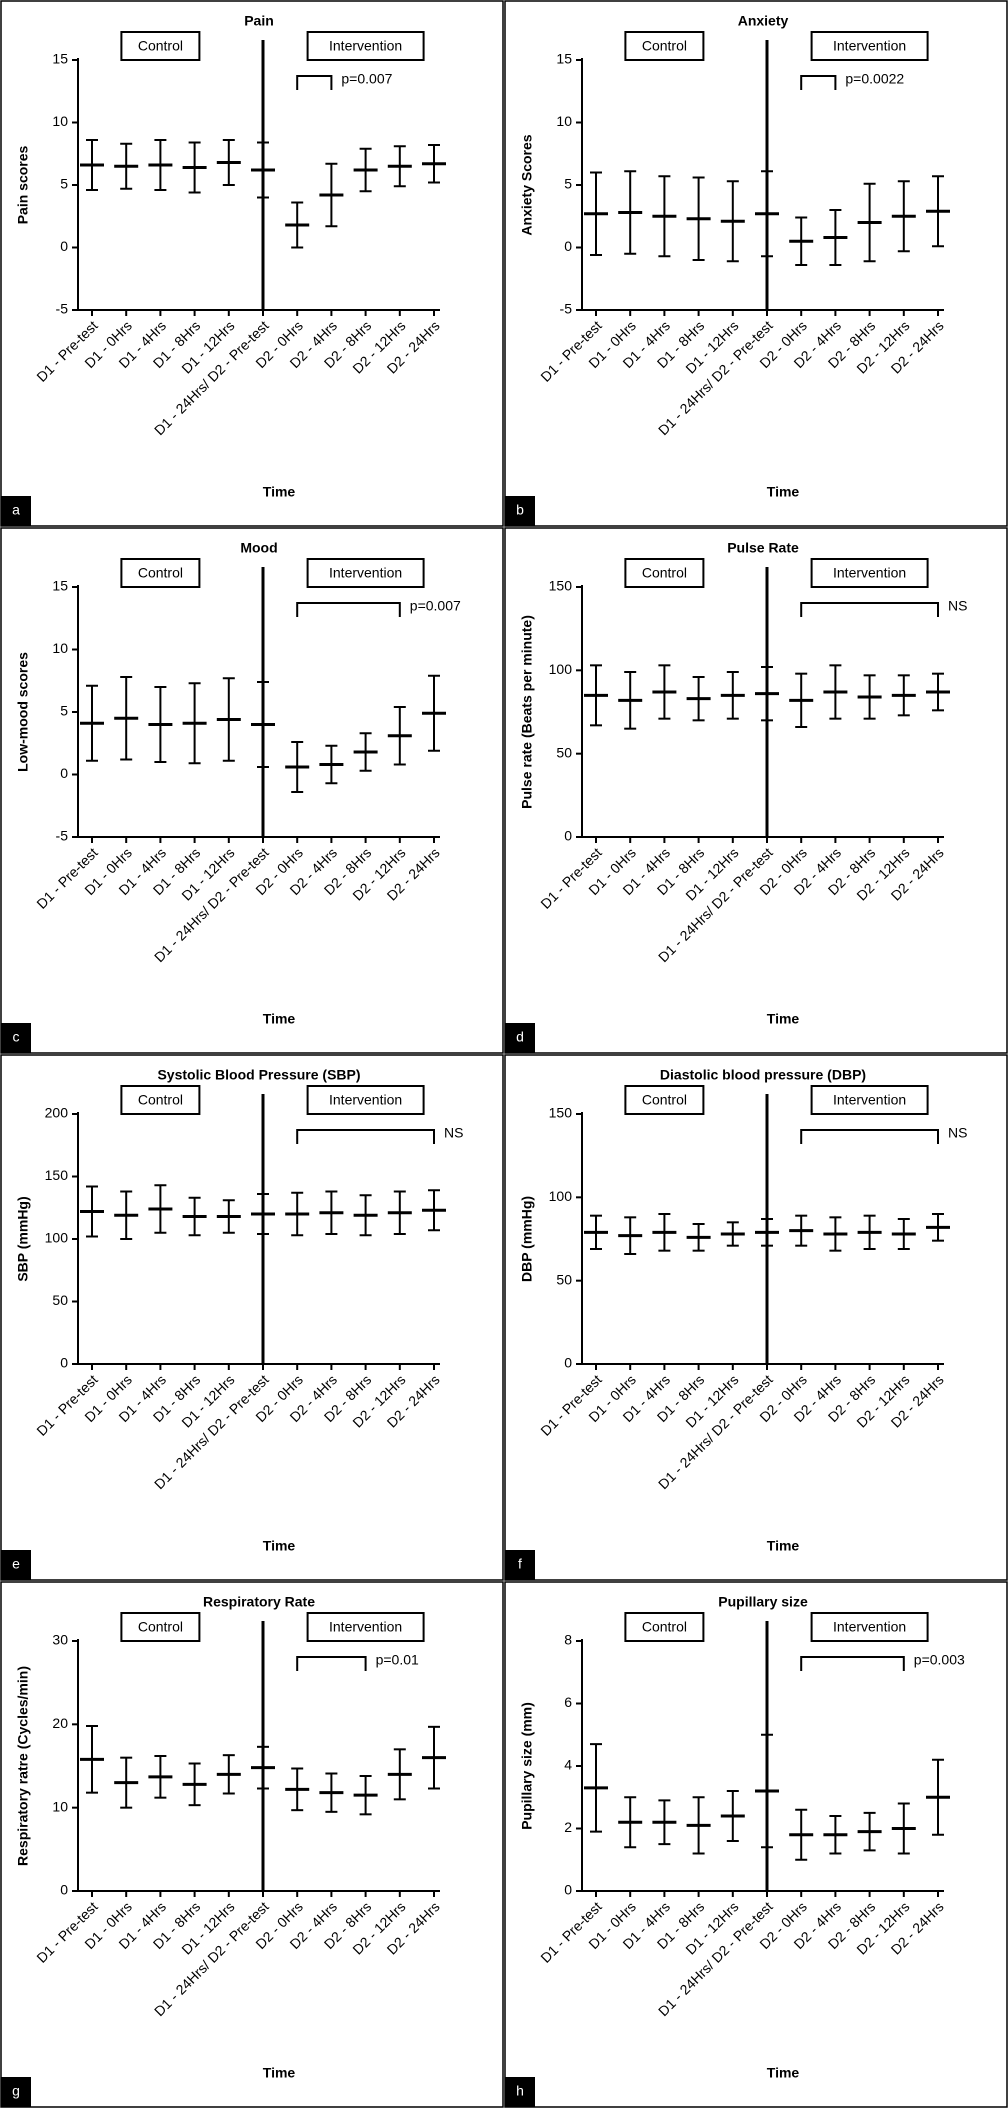  What do you see at coordinates (258, 1075) in the screenshot?
I see `chart-title: Systolic Blood Pressure (SBP)` at bounding box center [258, 1075].